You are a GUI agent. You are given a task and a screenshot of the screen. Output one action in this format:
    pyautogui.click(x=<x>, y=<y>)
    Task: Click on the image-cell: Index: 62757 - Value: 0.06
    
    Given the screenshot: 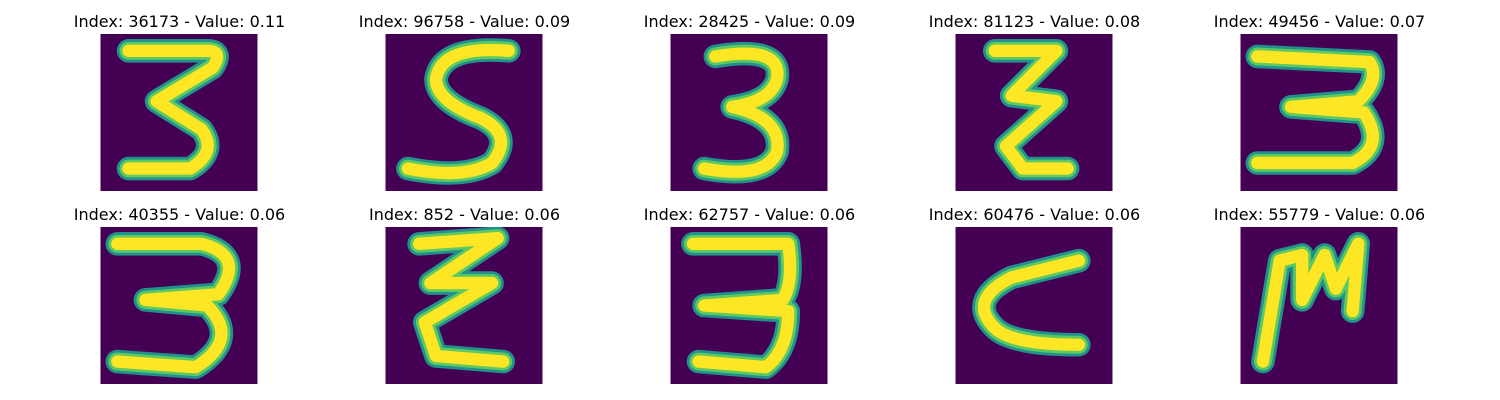 What is the action you would take?
    pyautogui.click(x=749, y=295)
    